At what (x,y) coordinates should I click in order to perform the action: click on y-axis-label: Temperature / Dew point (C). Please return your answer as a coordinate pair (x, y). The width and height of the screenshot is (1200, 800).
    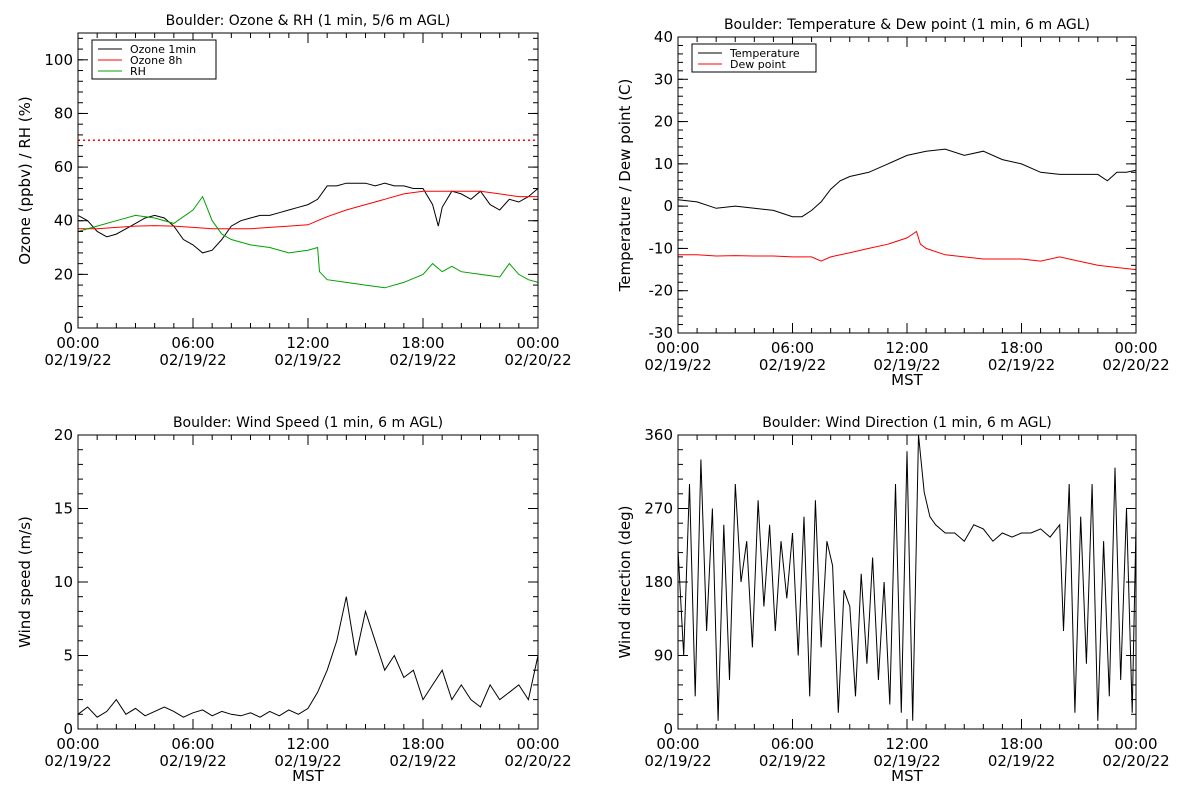
    Looking at the image, I should click on (625, 186).